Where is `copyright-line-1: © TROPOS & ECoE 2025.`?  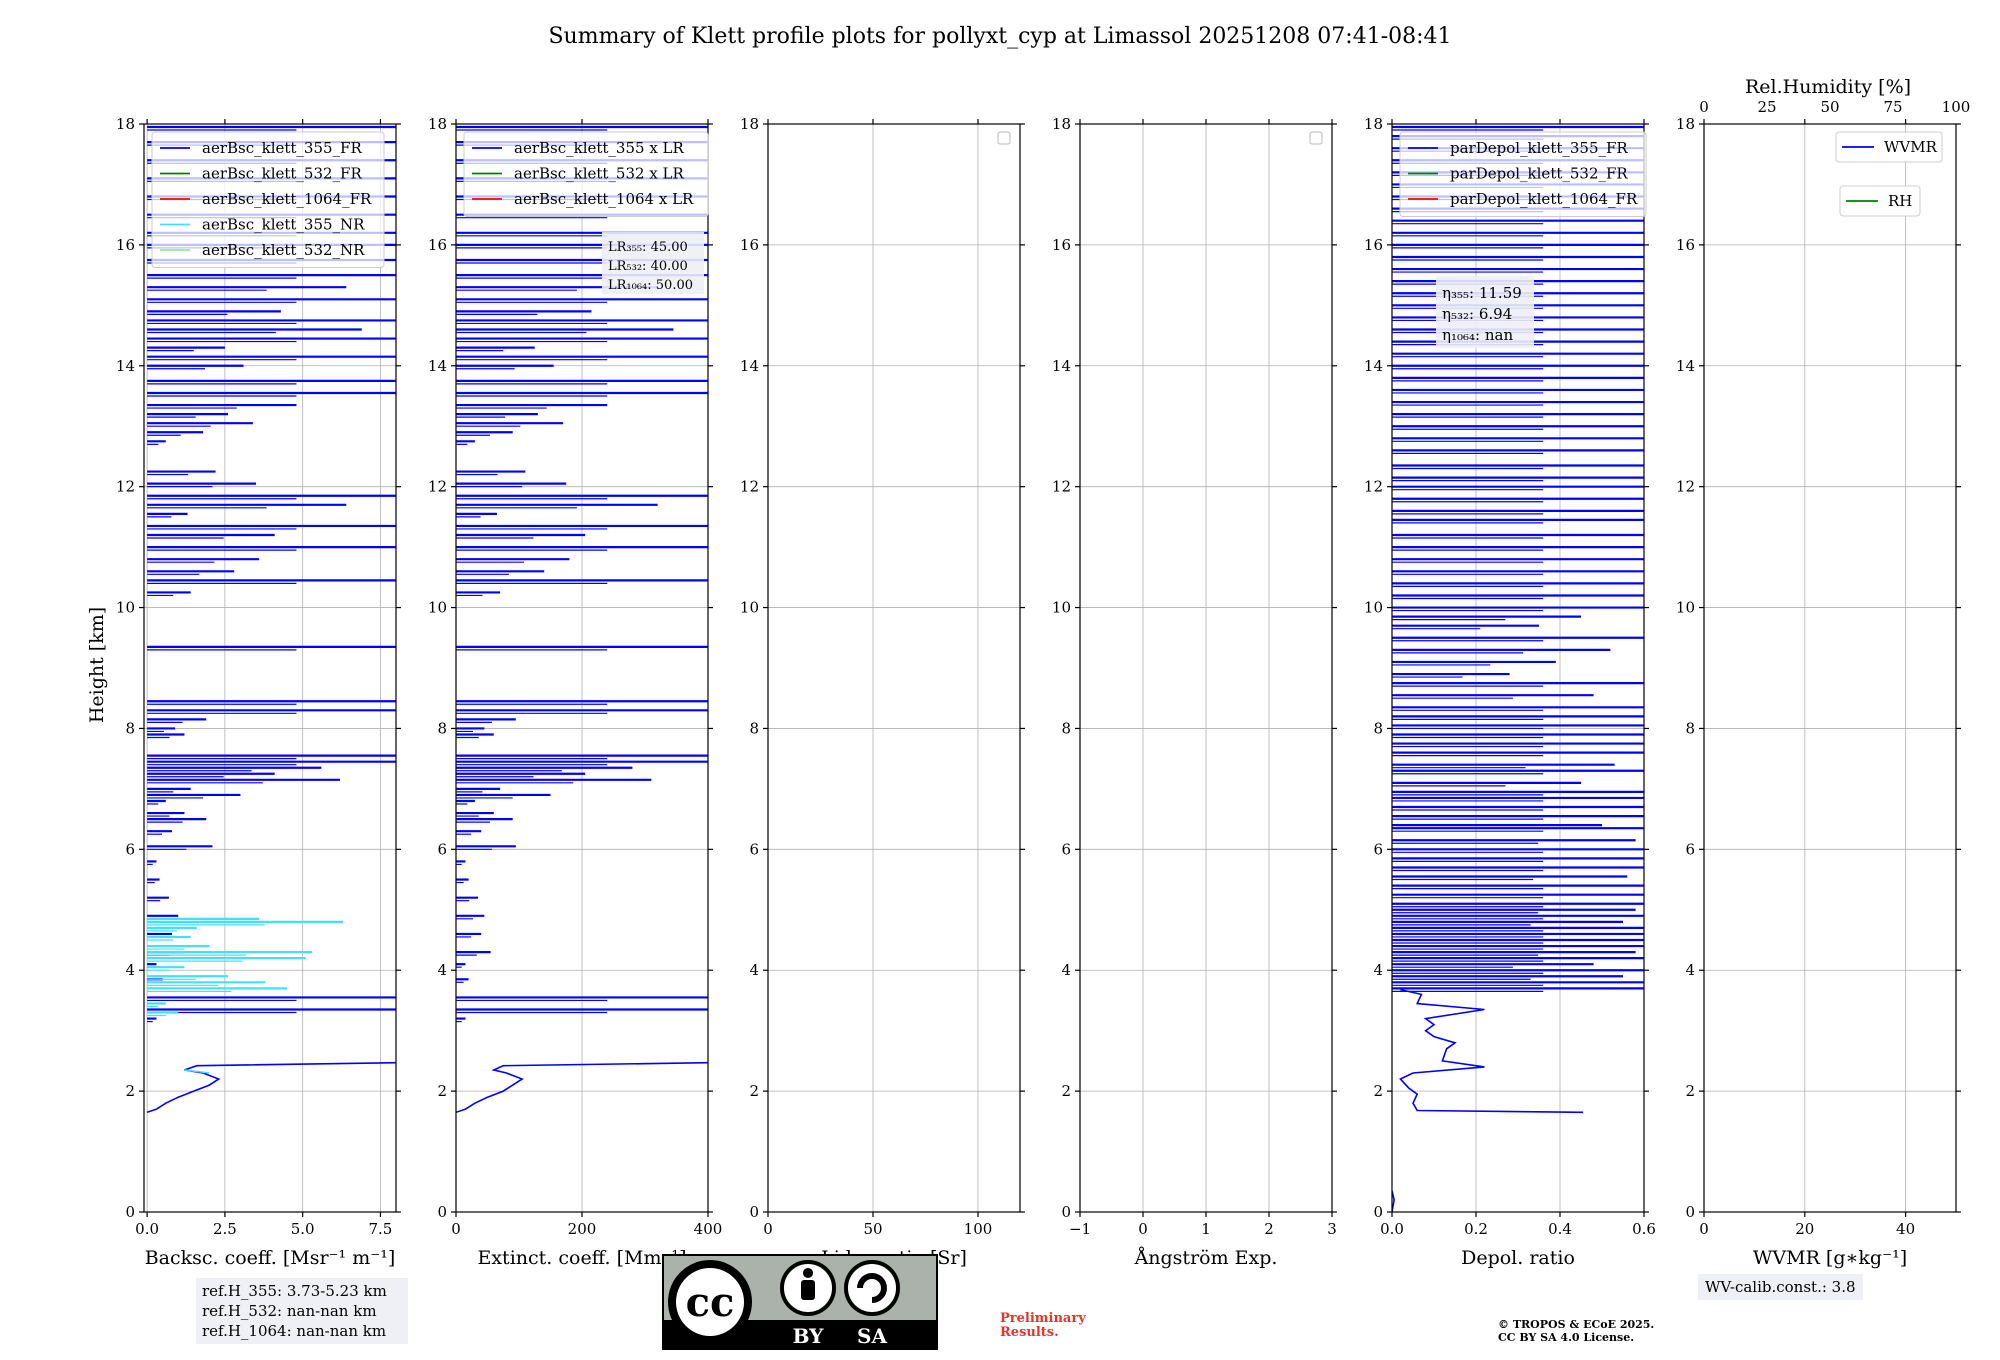
copyright-line-1: © TROPOS & ECoE 2025. is located at coordinates (1576, 1324).